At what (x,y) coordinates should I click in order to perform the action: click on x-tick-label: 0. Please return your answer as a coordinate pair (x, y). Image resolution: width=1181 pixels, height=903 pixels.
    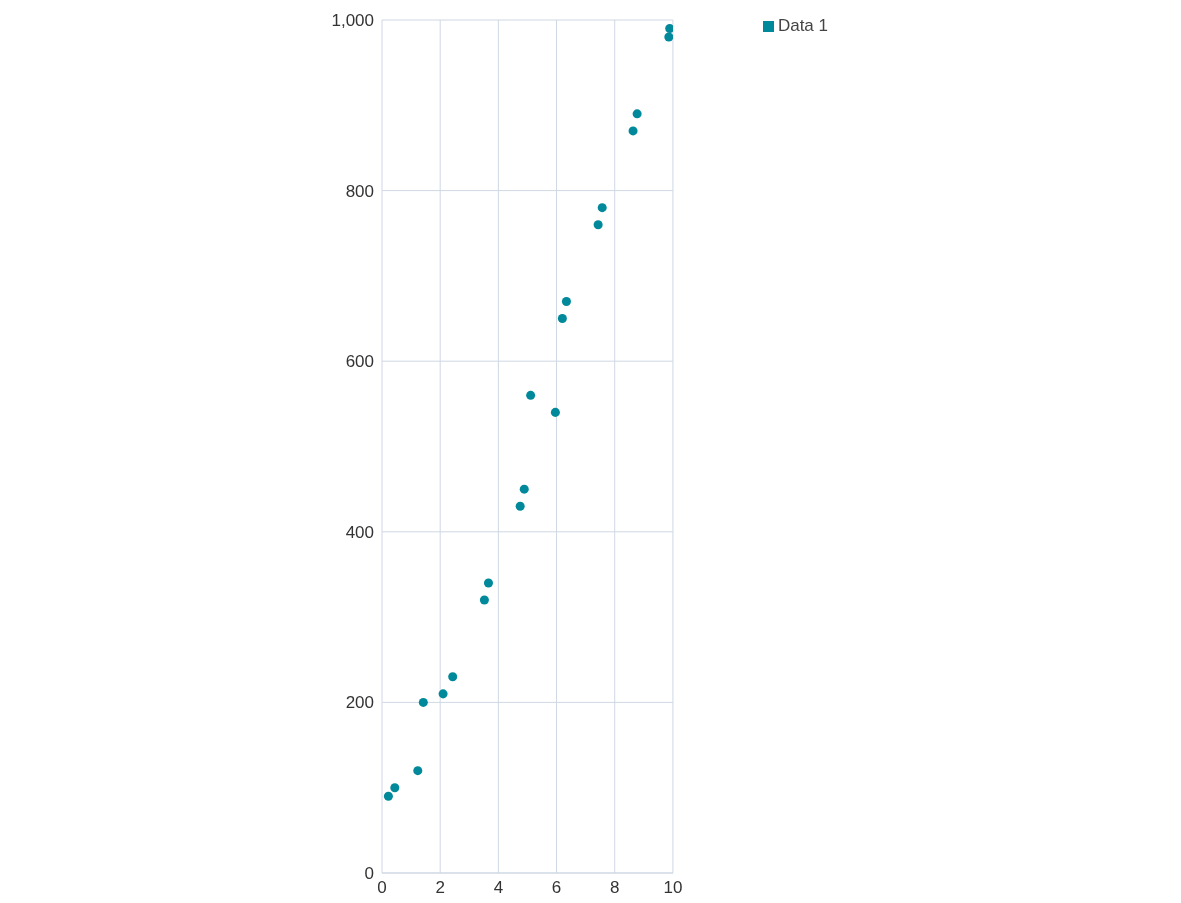
    Looking at the image, I should click on (382, 888).